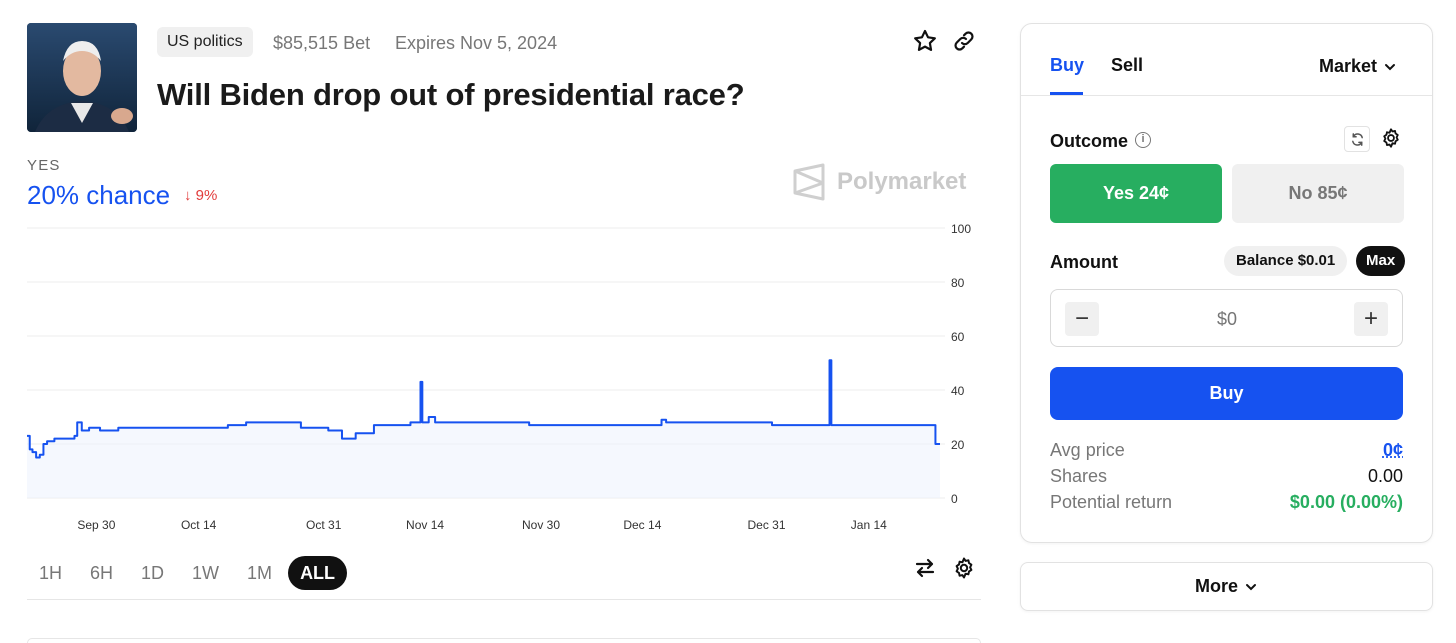 The image size is (1456, 643). Describe the element at coordinates (925, 568) in the screenshot. I see `swap-icon` at that location.